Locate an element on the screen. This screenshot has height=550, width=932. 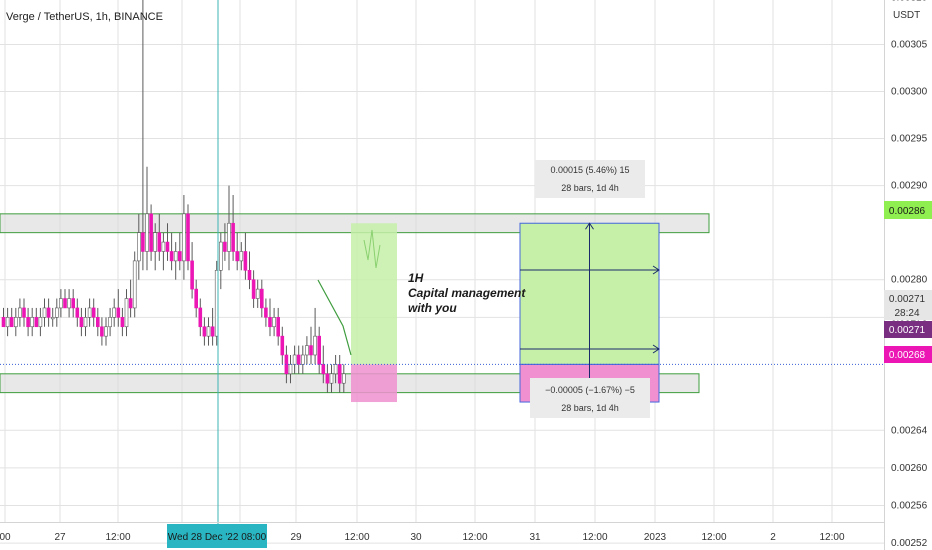
price-badge-current: 0.00271 is located at coordinates (908, 329).